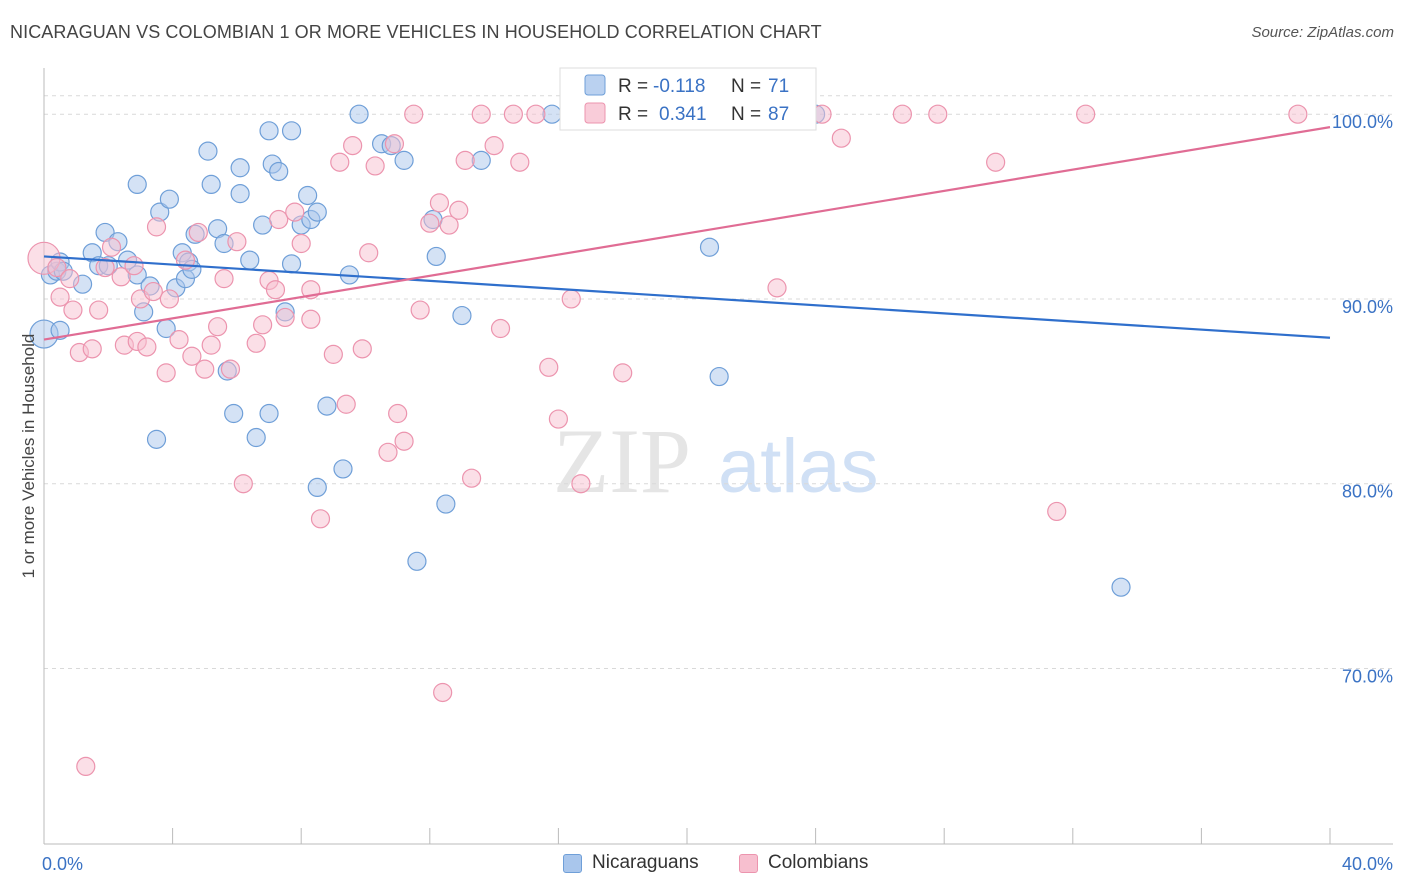 The image size is (1406, 892). I want to click on legend-r-value-1: -0.118, so click(679, 86).